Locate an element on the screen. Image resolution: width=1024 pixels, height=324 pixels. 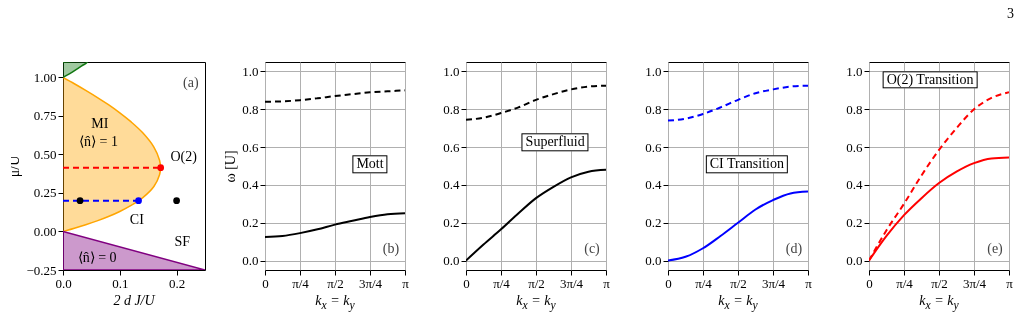
y-tick-label: 0.50 is located at coordinates (45, 154).